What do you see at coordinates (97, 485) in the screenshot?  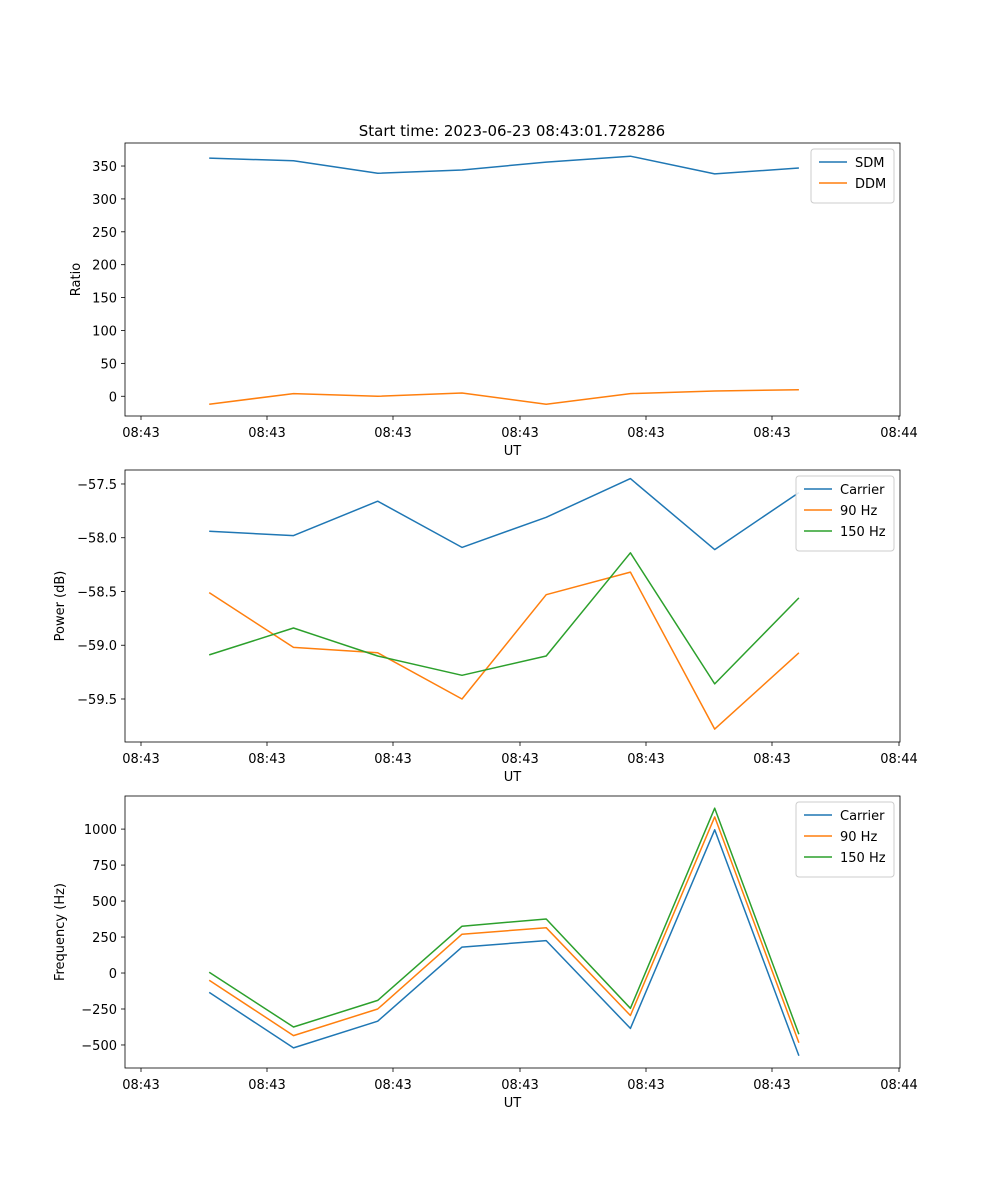 I see `y-tick-label: −57.5` at bounding box center [97, 485].